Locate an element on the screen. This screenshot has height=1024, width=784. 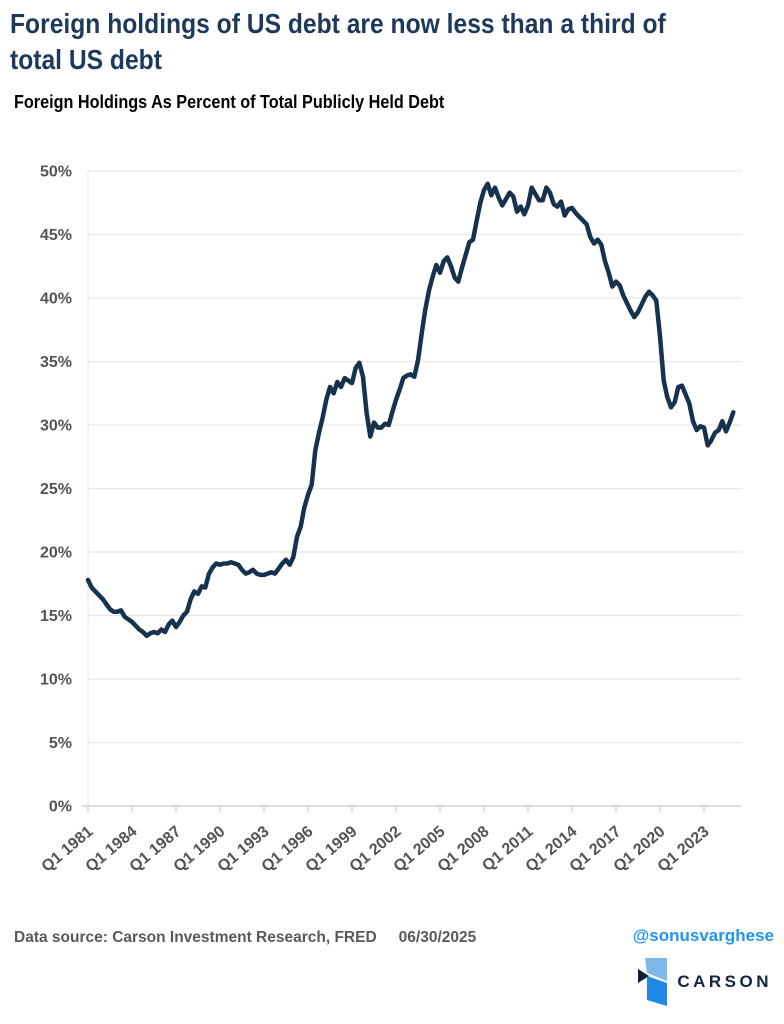
y-tick-label: 10% is located at coordinates (56, 680).